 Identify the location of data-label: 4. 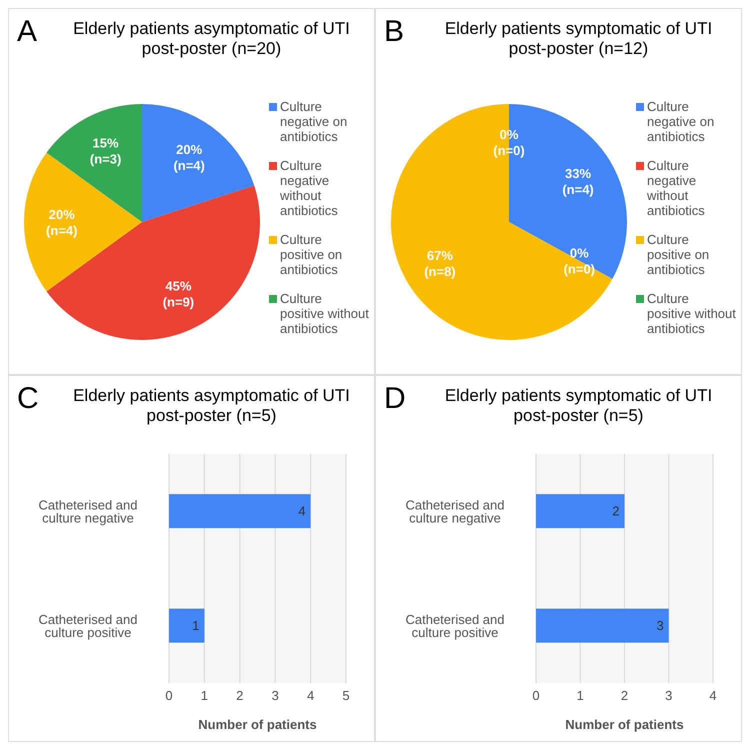
(302, 511).